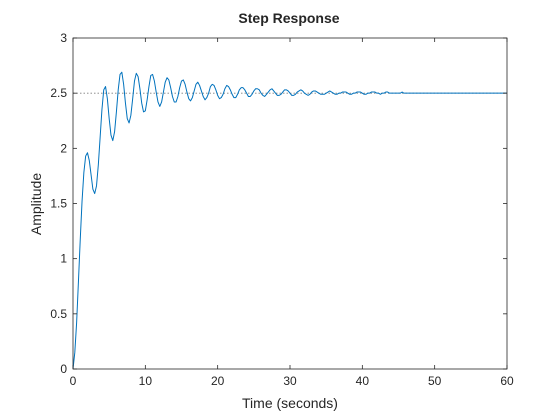 Image resolution: width=560 pixels, height=420 pixels. I want to click on y-axis-label: Amplitude, so click(36, 204).